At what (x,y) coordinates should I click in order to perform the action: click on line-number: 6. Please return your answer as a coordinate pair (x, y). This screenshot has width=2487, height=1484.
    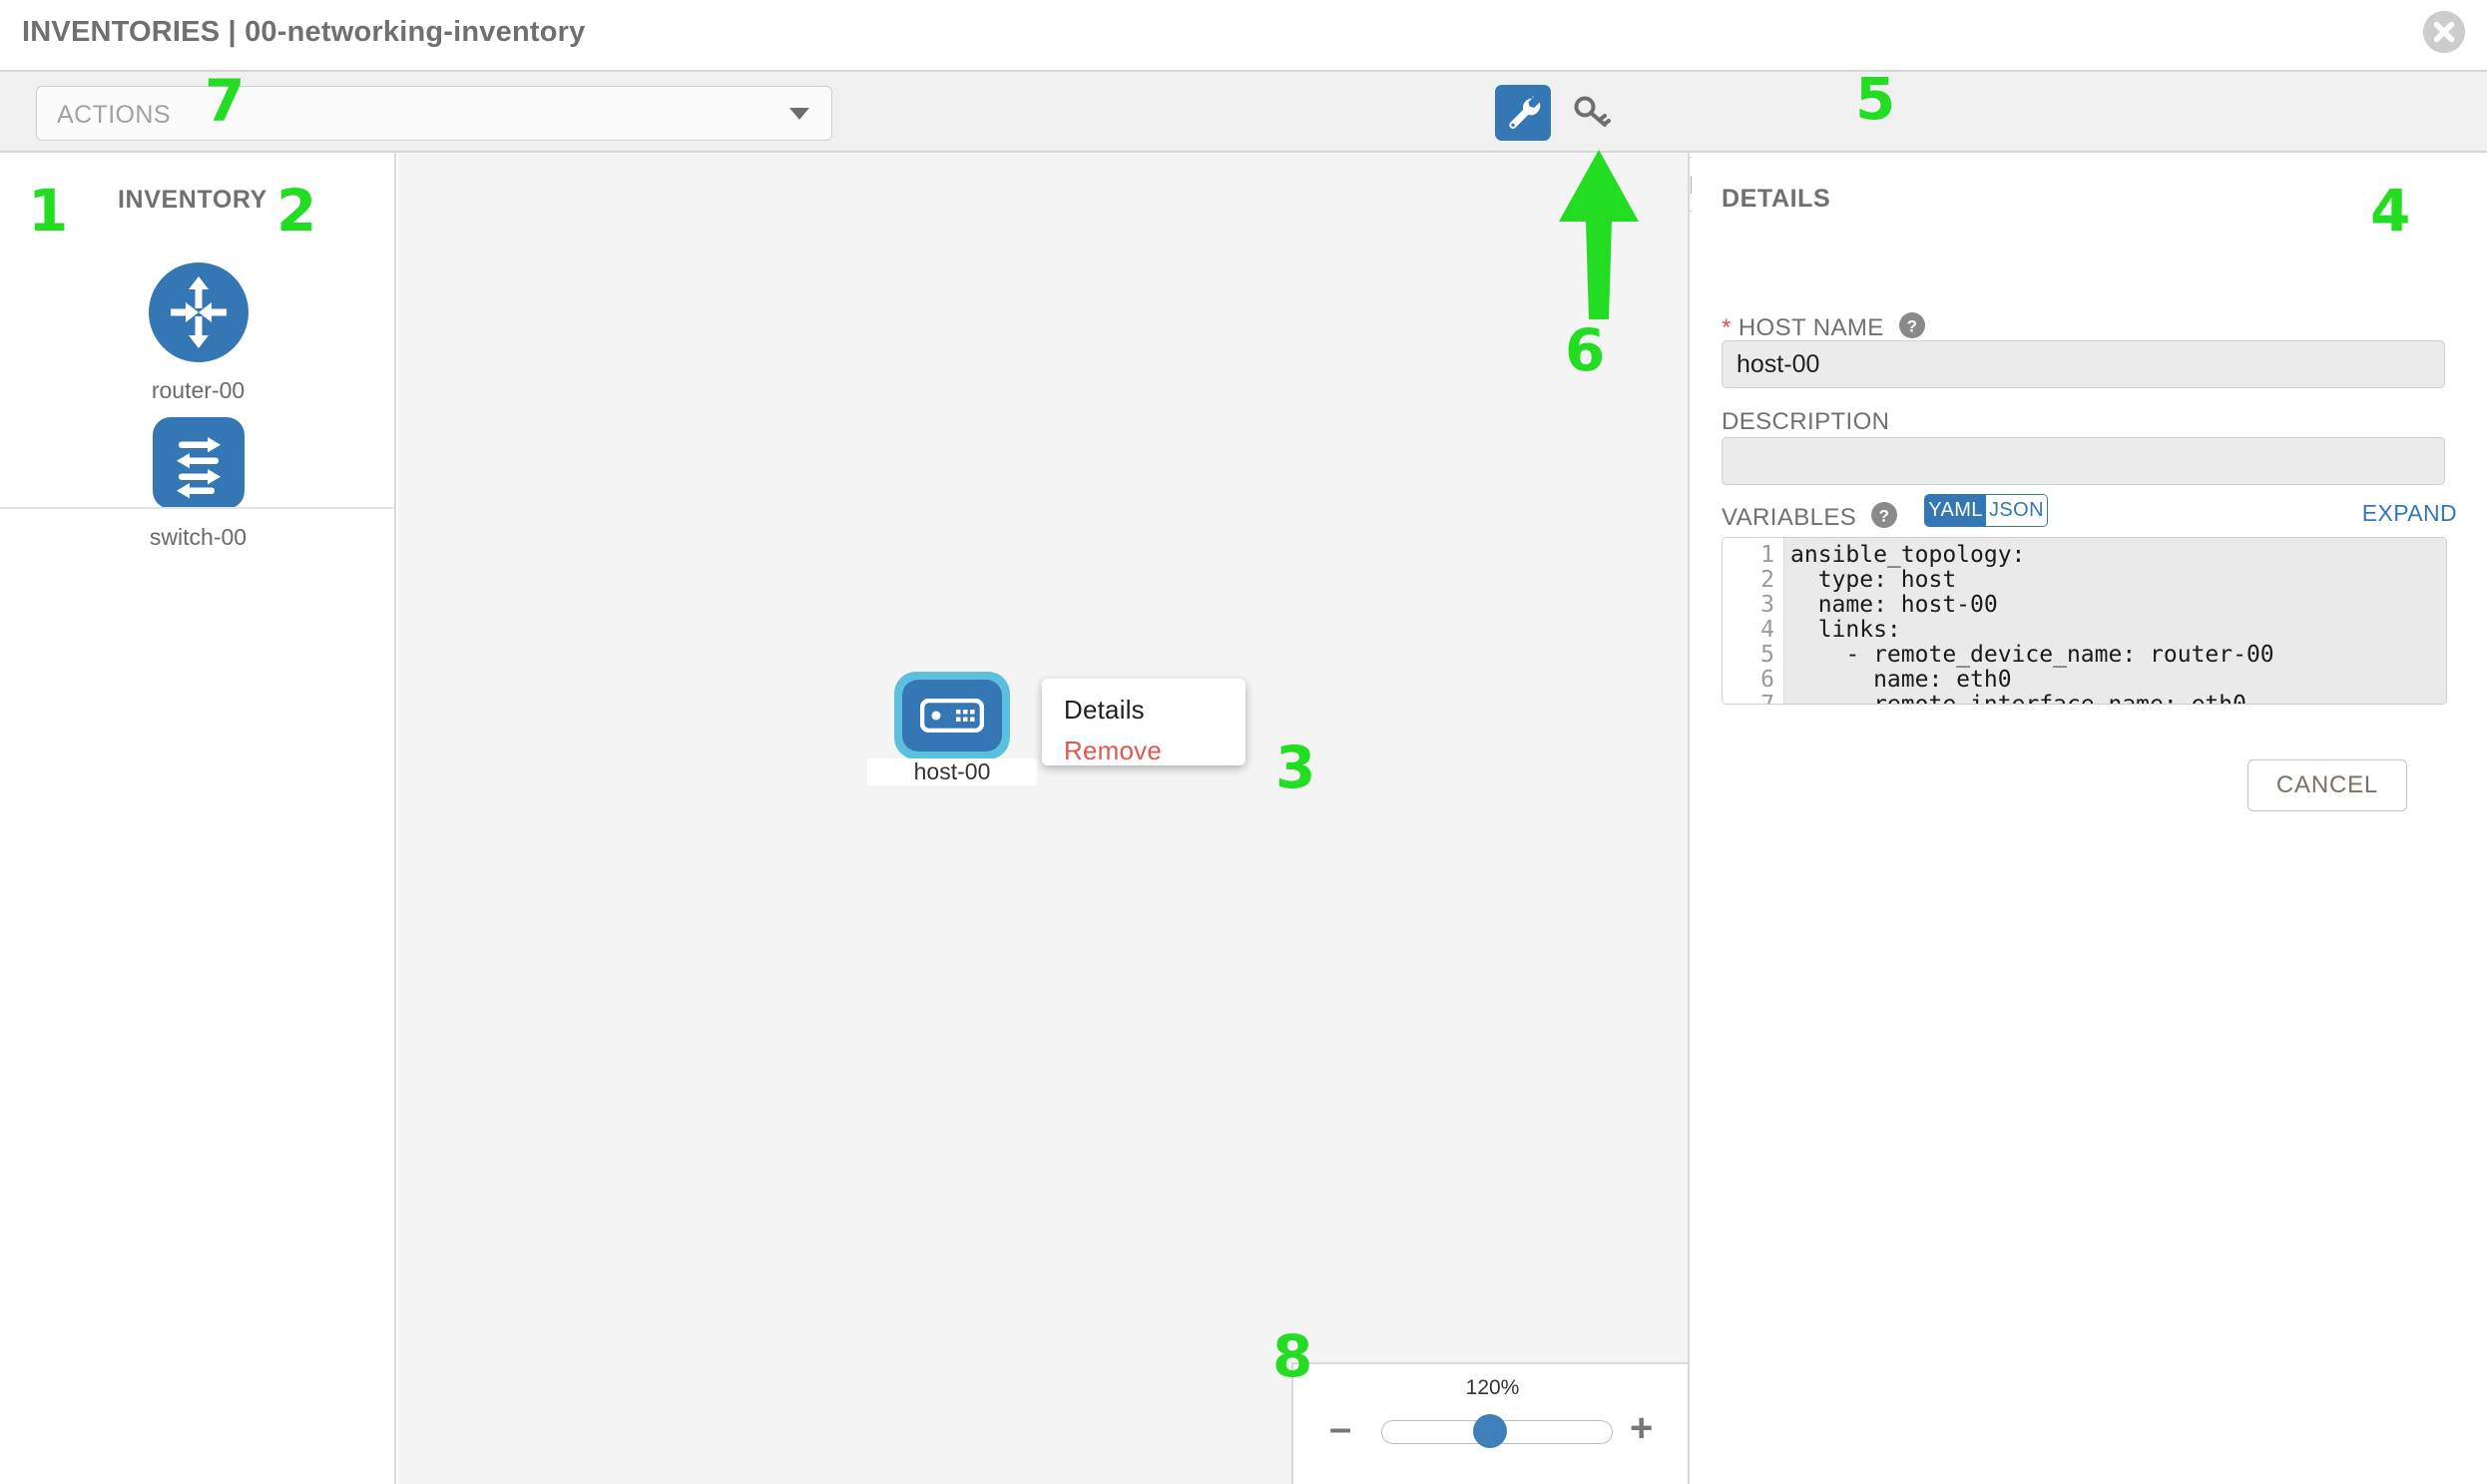
    Looking at the image, I should click on (1767, 680).